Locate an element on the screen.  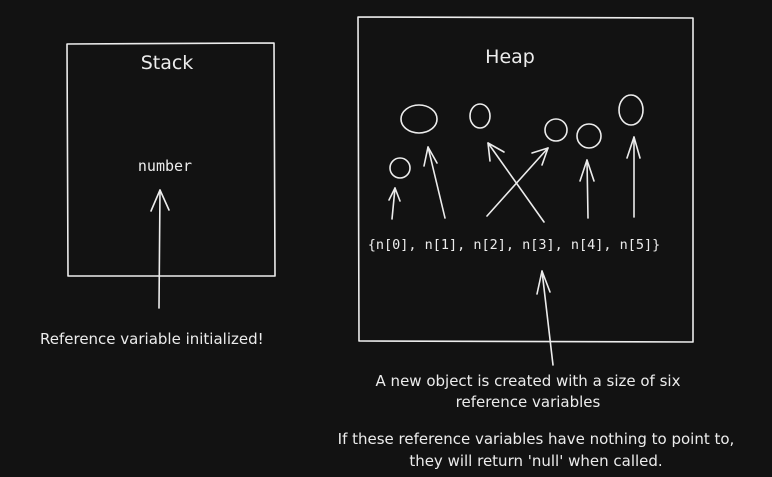
stack-variable-name: number is located at coordinates (165, 166).